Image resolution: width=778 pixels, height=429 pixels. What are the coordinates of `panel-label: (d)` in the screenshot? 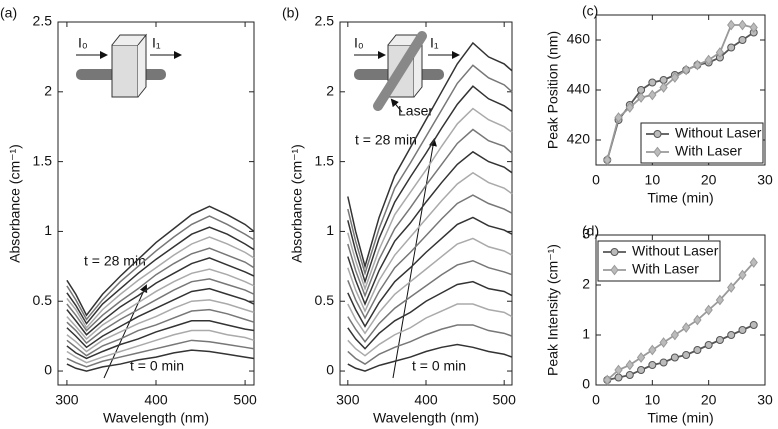 It's located at (590, 231).